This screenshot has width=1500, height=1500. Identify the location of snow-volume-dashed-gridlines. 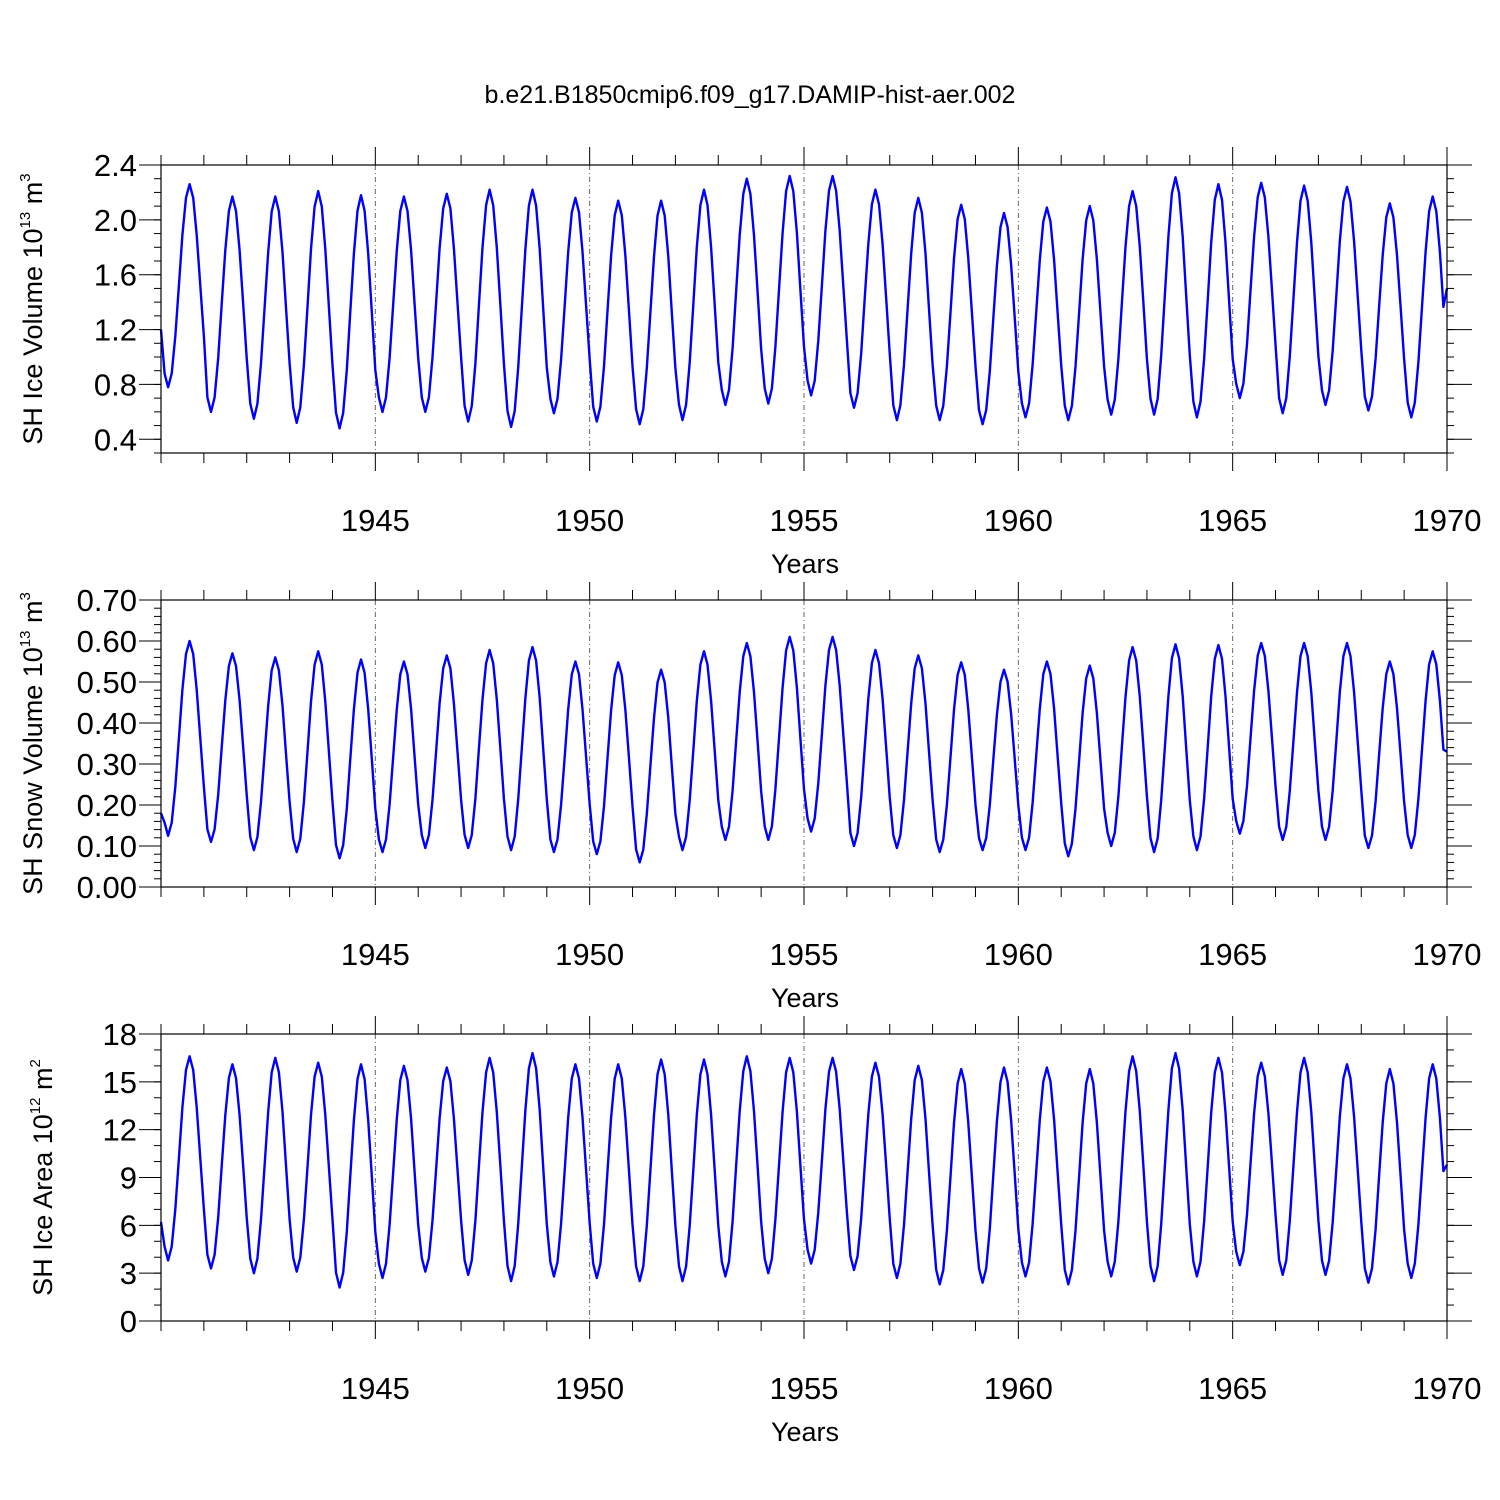
(804, 743).